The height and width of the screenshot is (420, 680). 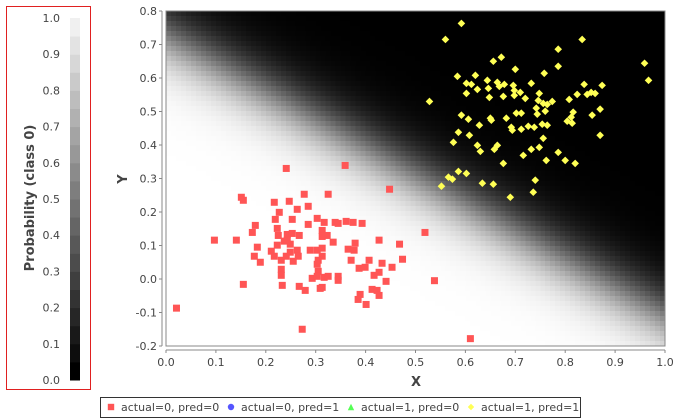 What do you see at coordinates (111, 407) in the screenshot?
I see `legend-square-icon` at bounding box center [111, 407].